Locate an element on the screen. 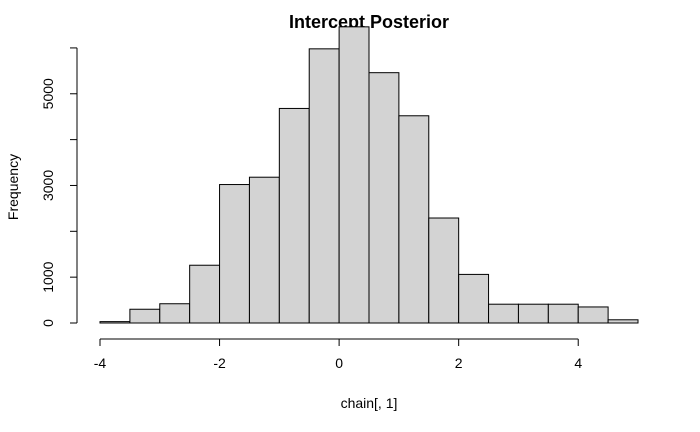 This screenshot has height=432, width=700. y-axis: 0 1000 3000 5000 is located at coordinates (59, 187).